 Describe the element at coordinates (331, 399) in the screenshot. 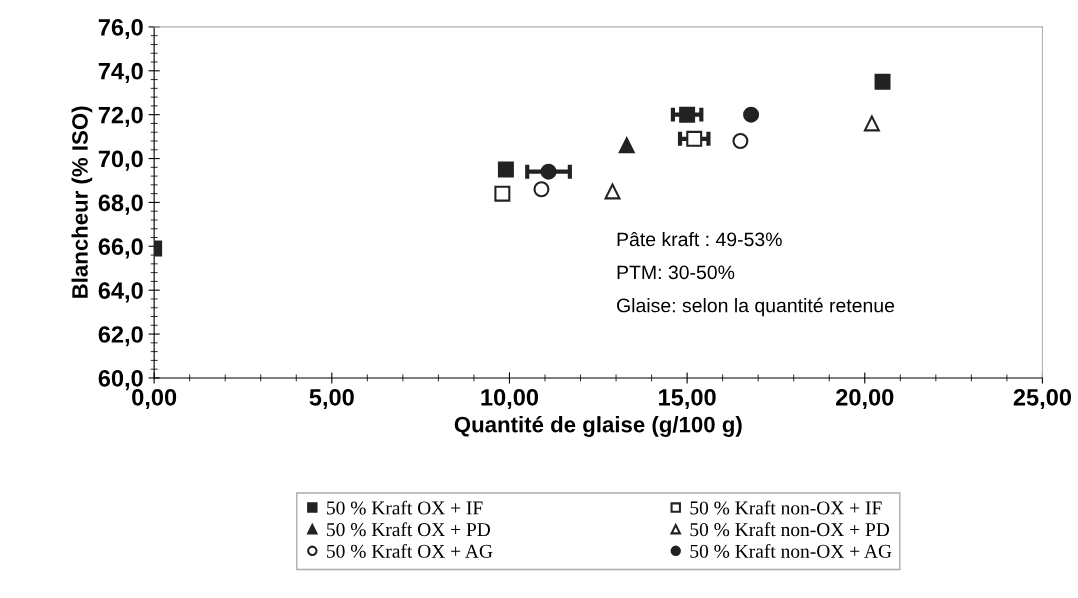

I see `x-tick-label: 5,00` at that location.